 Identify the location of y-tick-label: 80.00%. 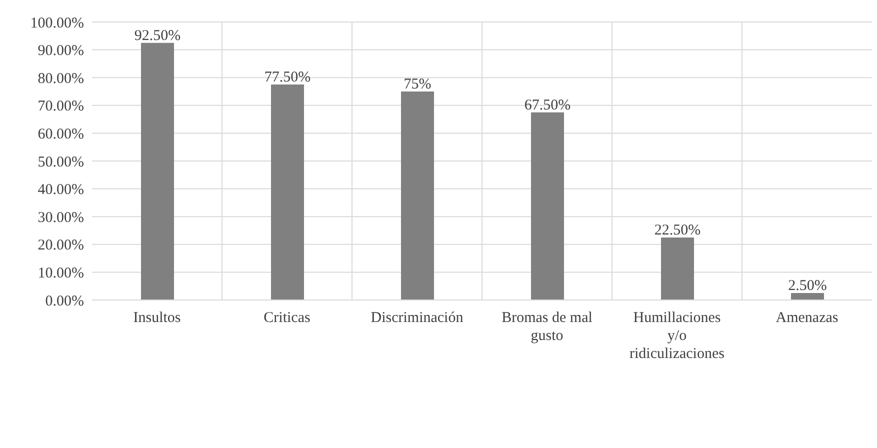
(61, 78).